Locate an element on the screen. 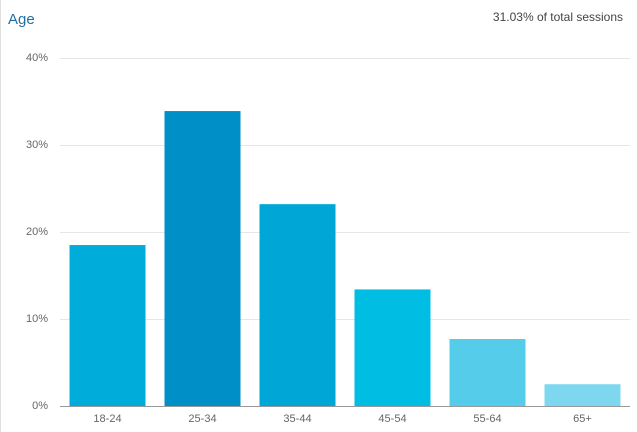  y-tick-label: 30% is located at coordinates (37, 145).